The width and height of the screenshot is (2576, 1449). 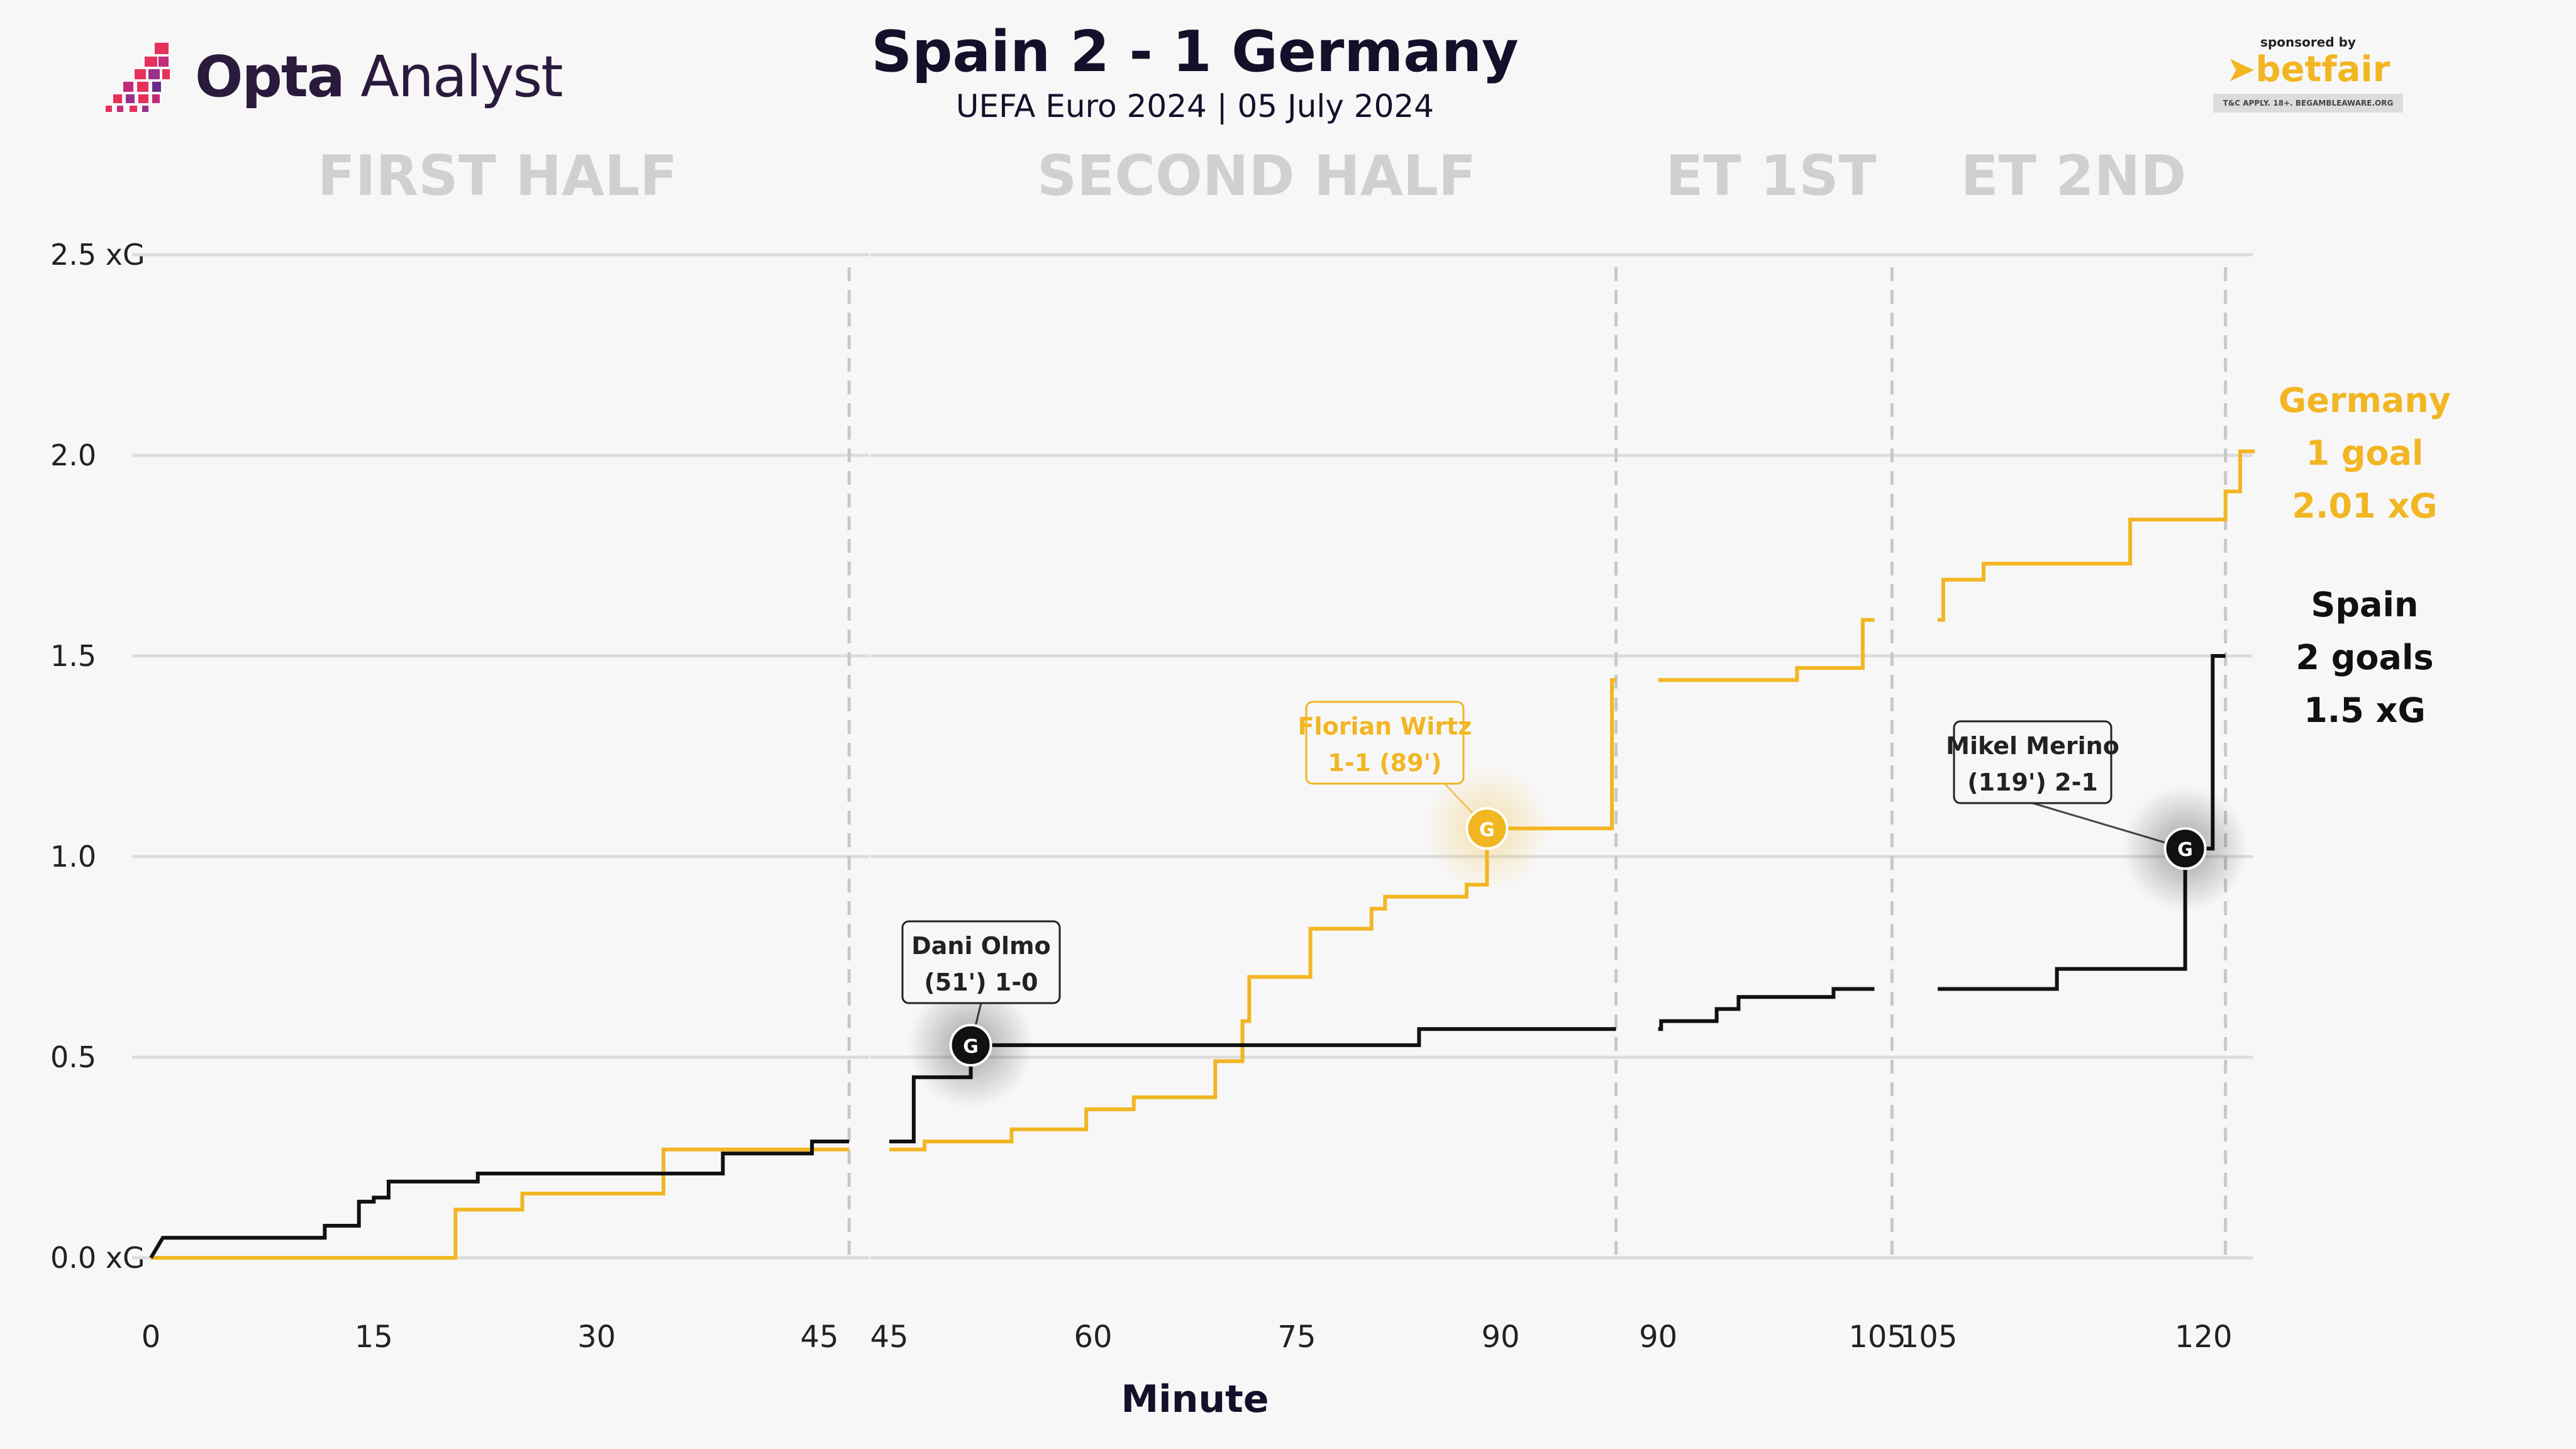 What do you see at coordinates (270, 77) in the screenshot?
I see `brand-name-bold: Opta` at bounding box center [270, 77].